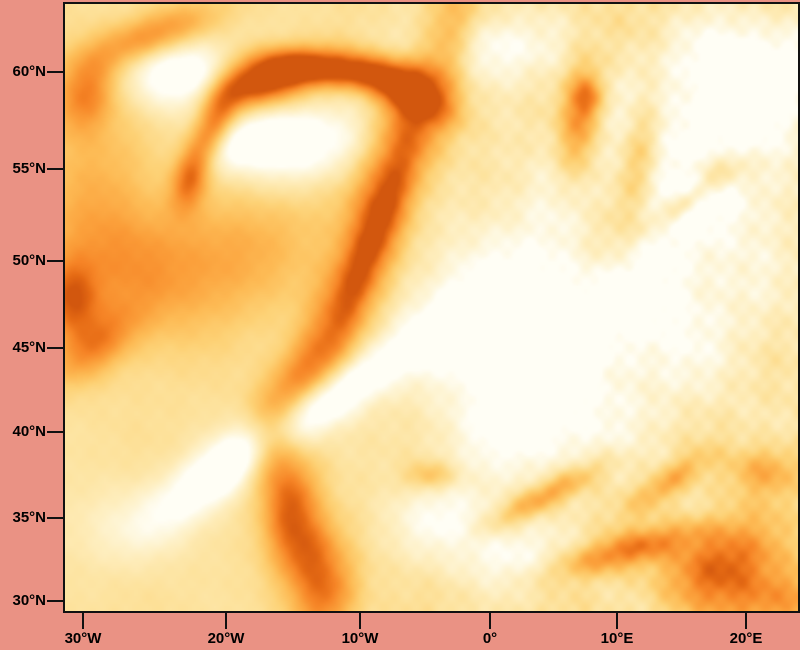  Describe the element at coordinates (226, 638) in the screenshot. I see `x-tick-label: 20°W` at that location.